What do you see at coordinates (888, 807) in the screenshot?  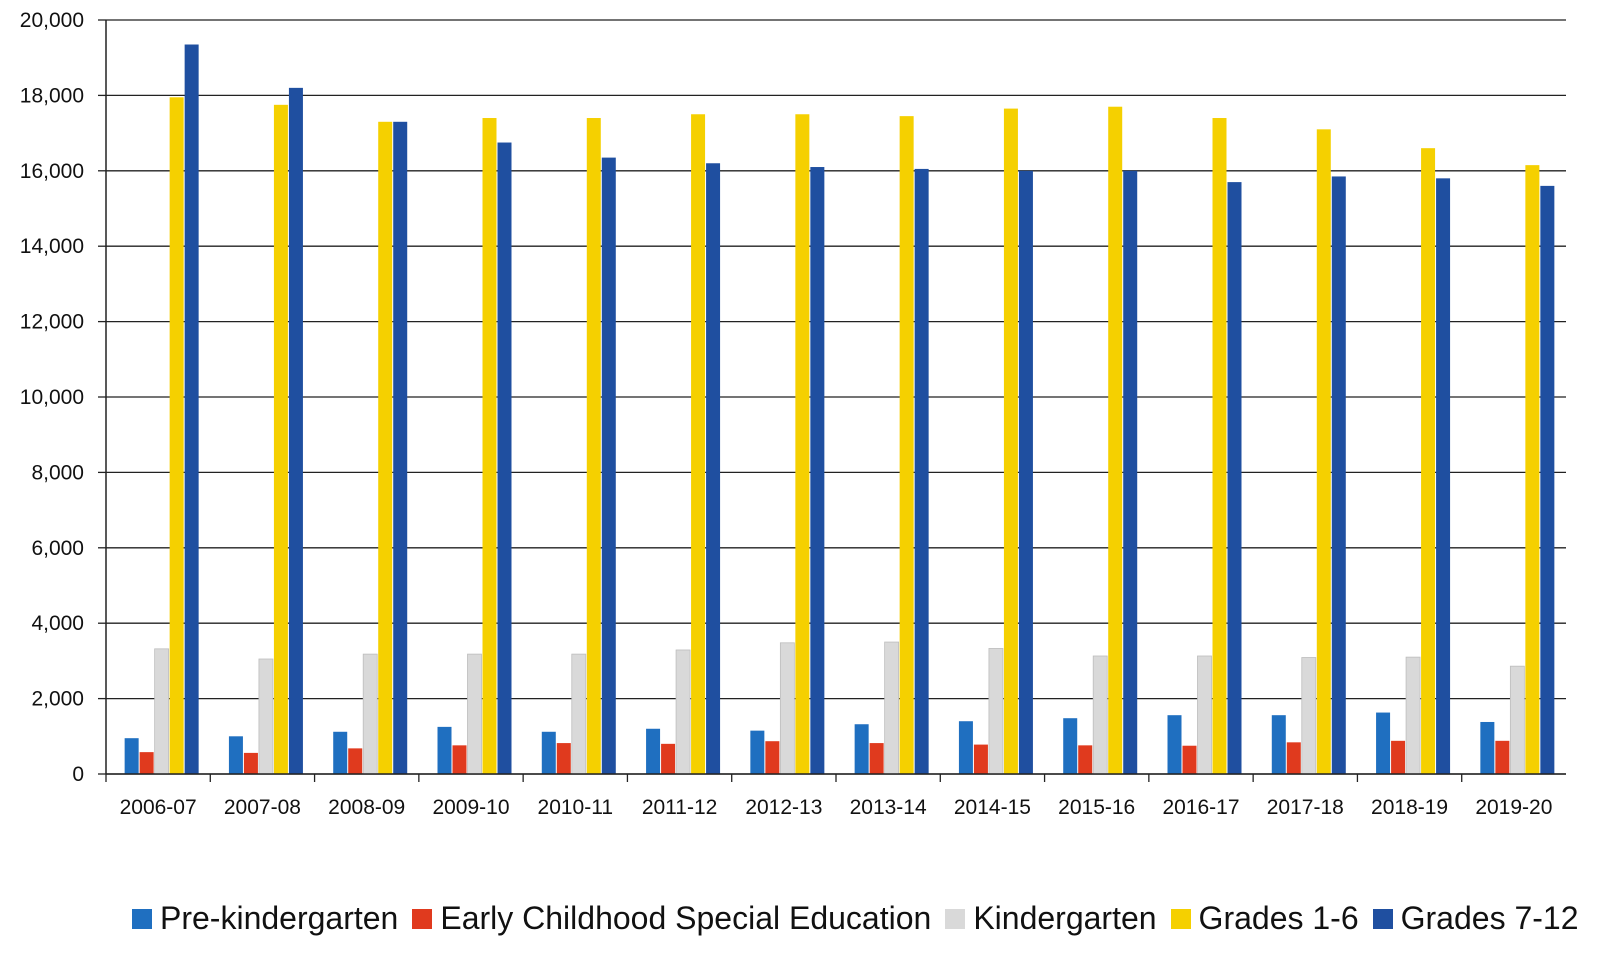 I see `x-tick-label: 2013-14` at bounding box center [888, 807].